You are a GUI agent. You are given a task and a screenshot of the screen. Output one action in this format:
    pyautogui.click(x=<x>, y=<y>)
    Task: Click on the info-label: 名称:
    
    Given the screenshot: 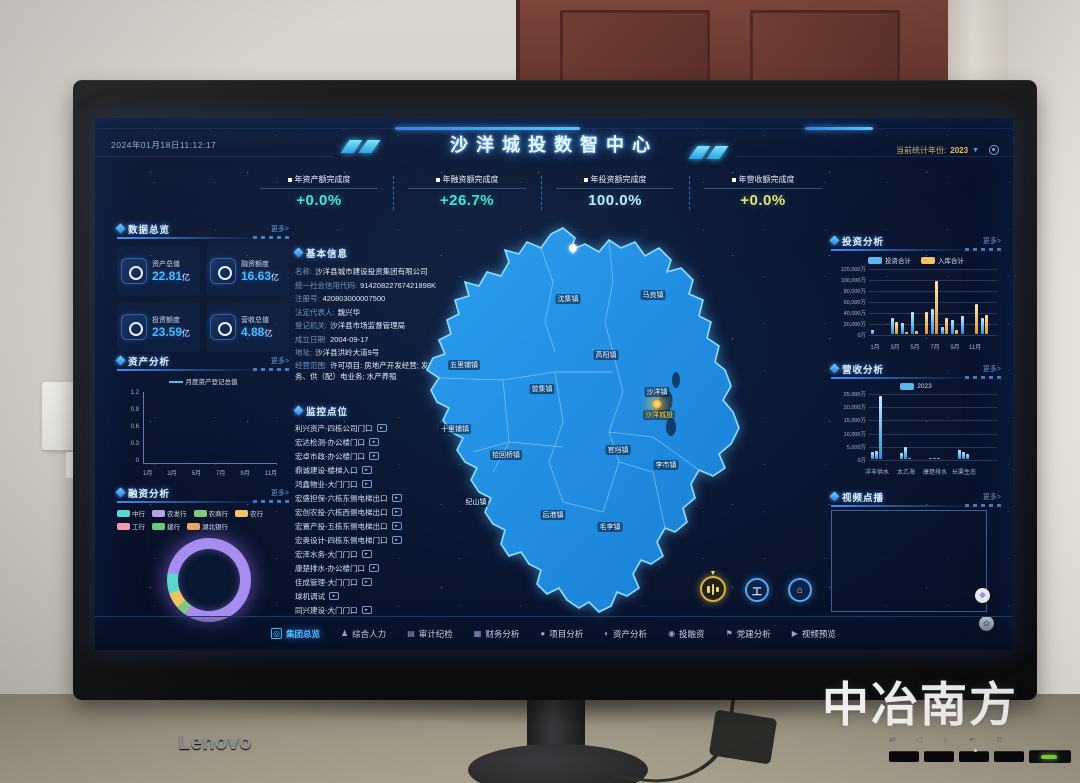 What is the action you would take?
    pyautogui.click(x=304, y=271)
    